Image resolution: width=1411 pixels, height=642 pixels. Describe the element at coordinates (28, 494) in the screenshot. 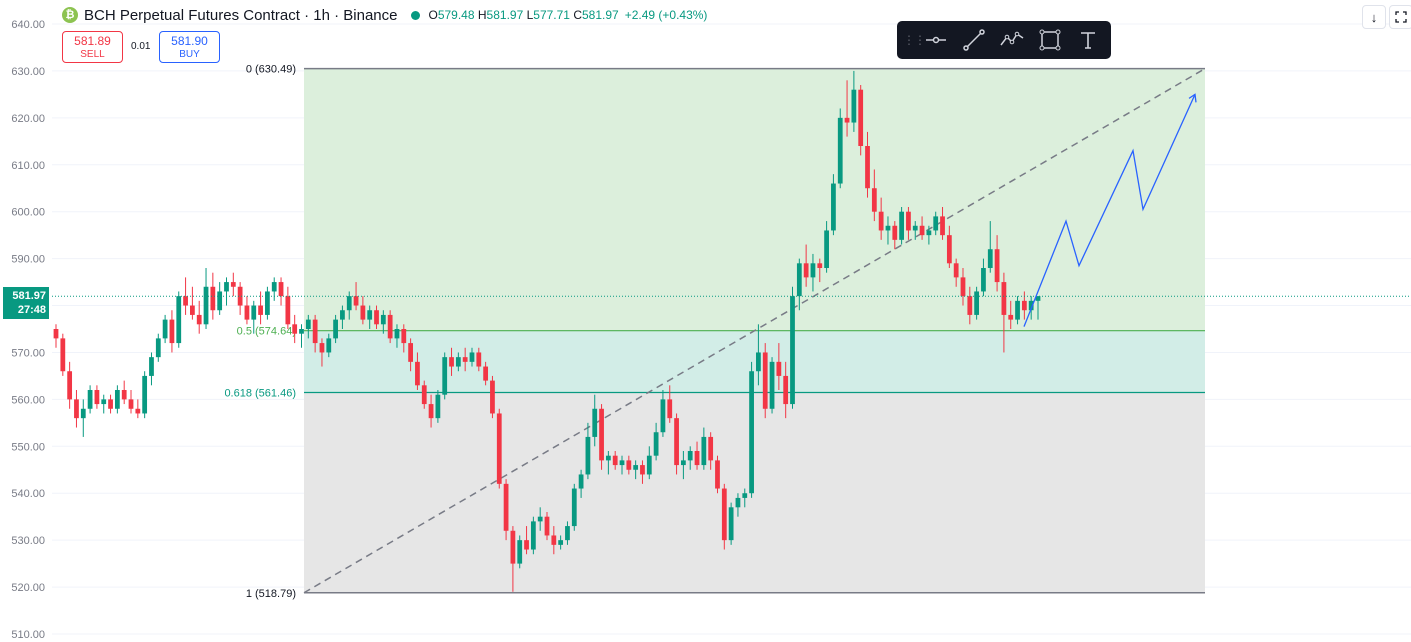

I see `price-tick-label: 540.00` at that location.